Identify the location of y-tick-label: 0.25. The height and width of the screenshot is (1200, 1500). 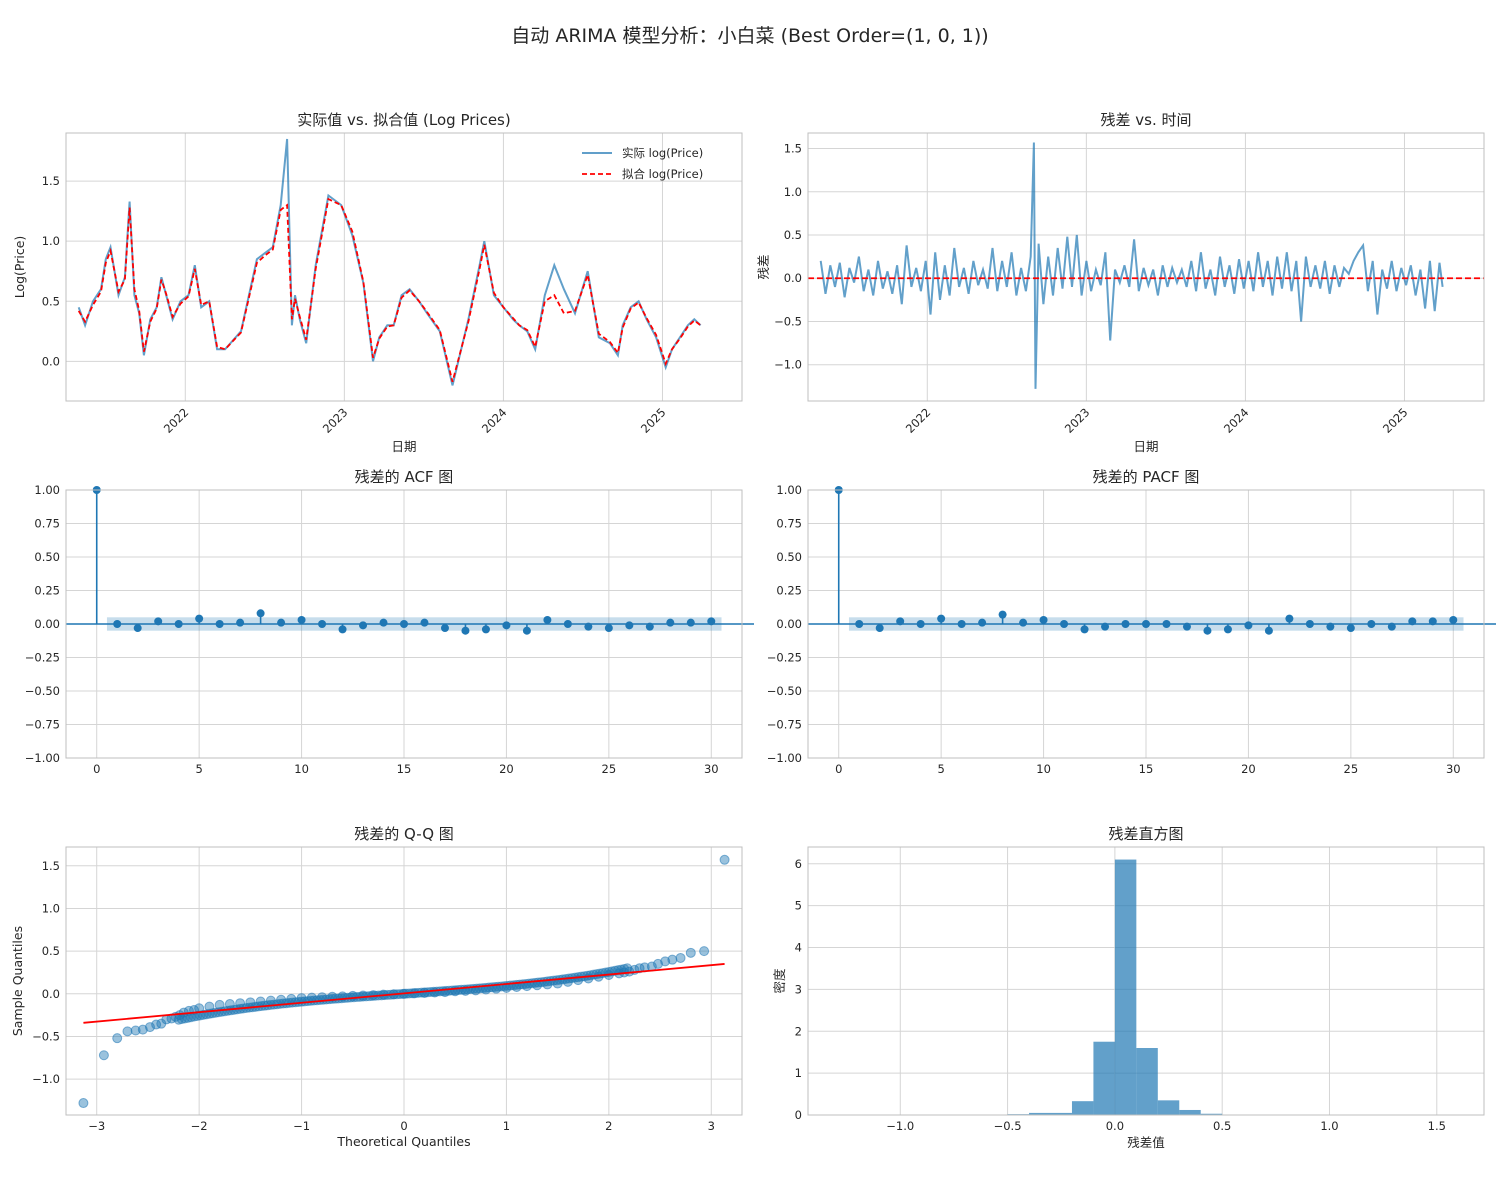
(47, 591).